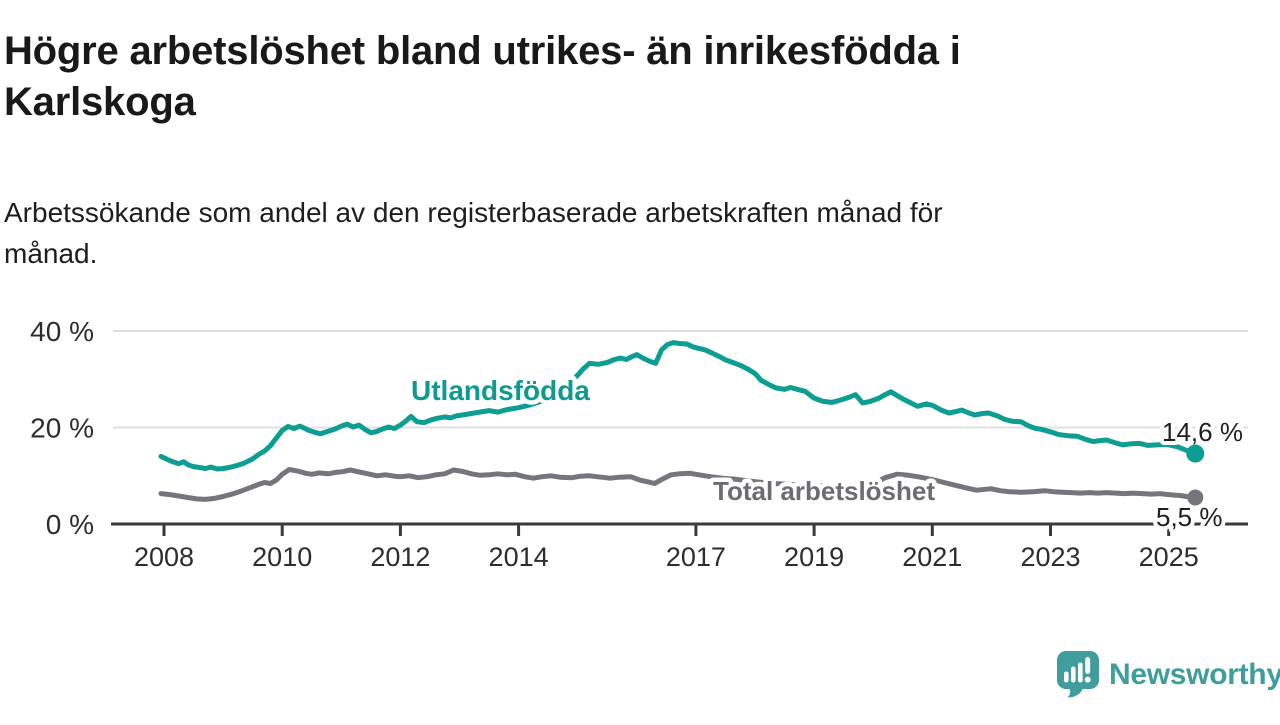  Describe the element at coordinates (1169, 557) in the screenshot. I see `x-tick-label-2025: 2025` at that location.